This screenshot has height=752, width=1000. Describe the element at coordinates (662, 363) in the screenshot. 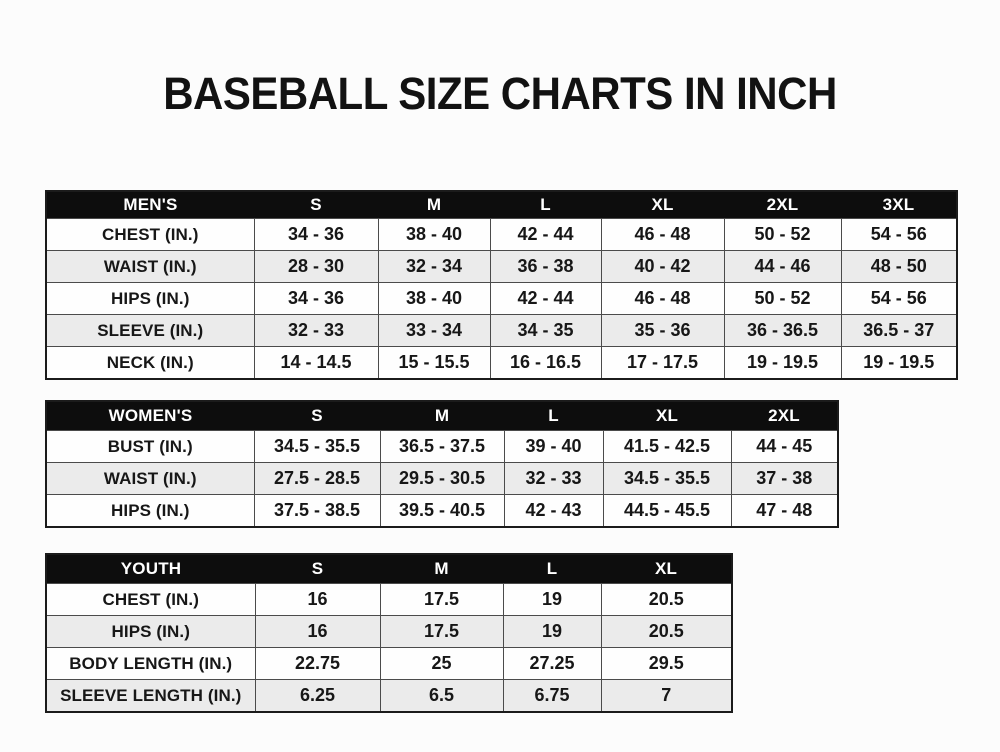

I see `size-value-cell: 17 - 17.5` at that location.